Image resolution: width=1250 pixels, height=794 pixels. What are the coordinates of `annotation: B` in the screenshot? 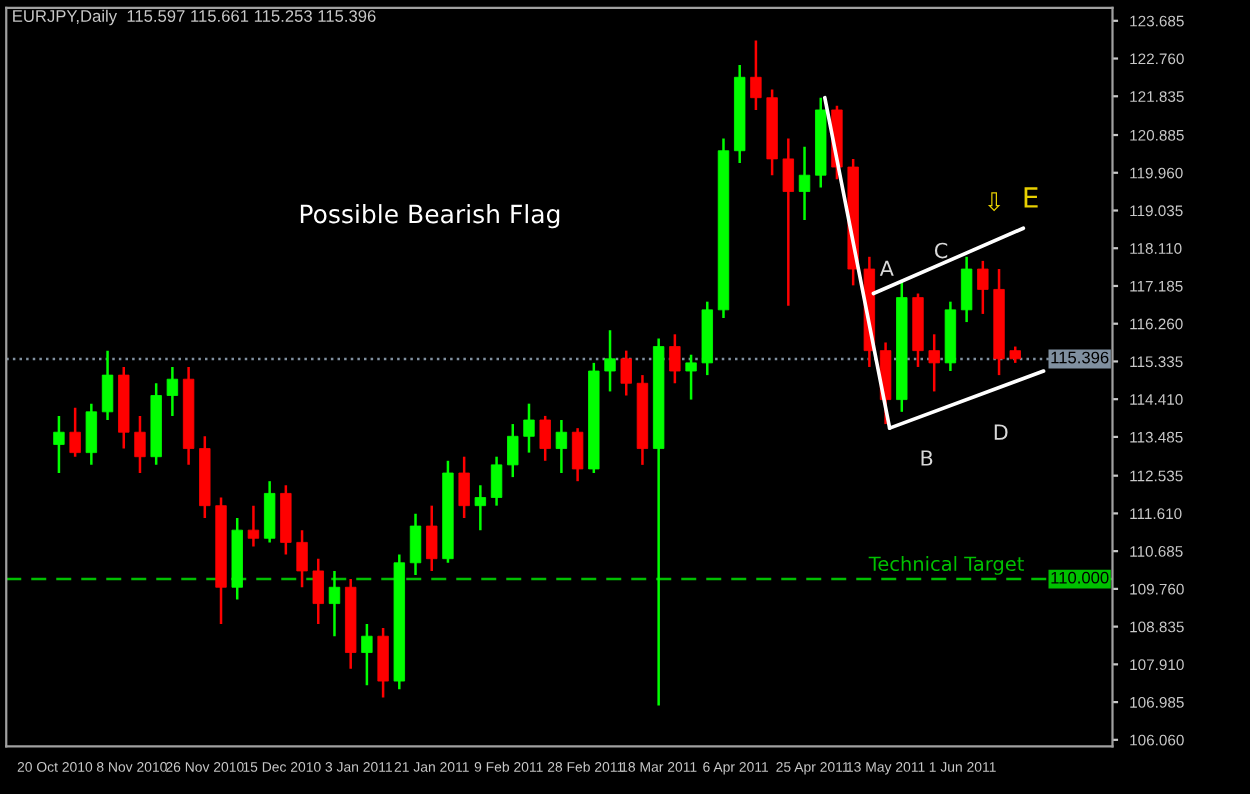 It's located at (927, 458).